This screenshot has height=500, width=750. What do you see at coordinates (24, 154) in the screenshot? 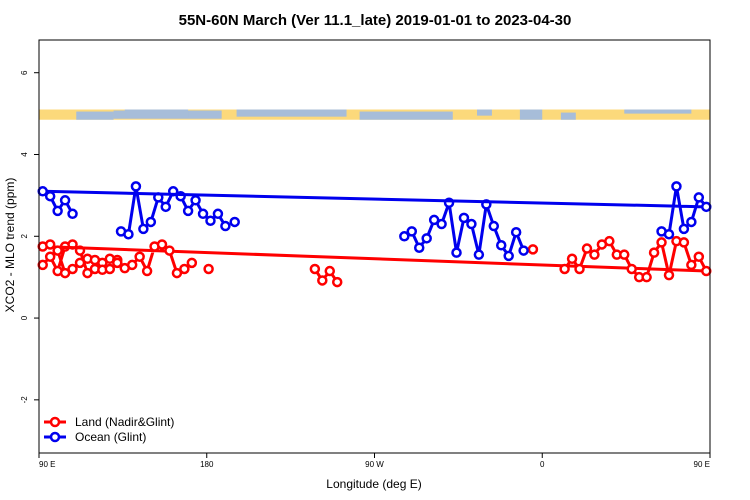
I see `y-tick-label: 4` at bounding box center [24, 154].